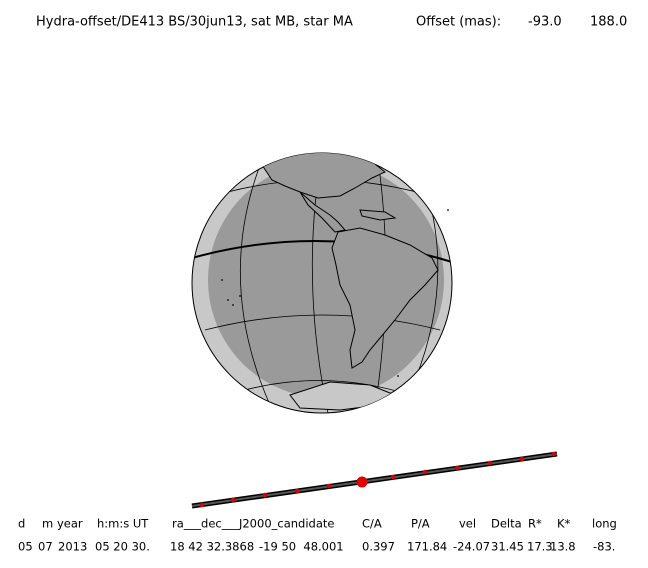 The height and width of the screenshot is (568, 648). What do you see at coordinates (70, 524) in the screenshot?
I see `column-header: year` at bounding box center [70, 524].